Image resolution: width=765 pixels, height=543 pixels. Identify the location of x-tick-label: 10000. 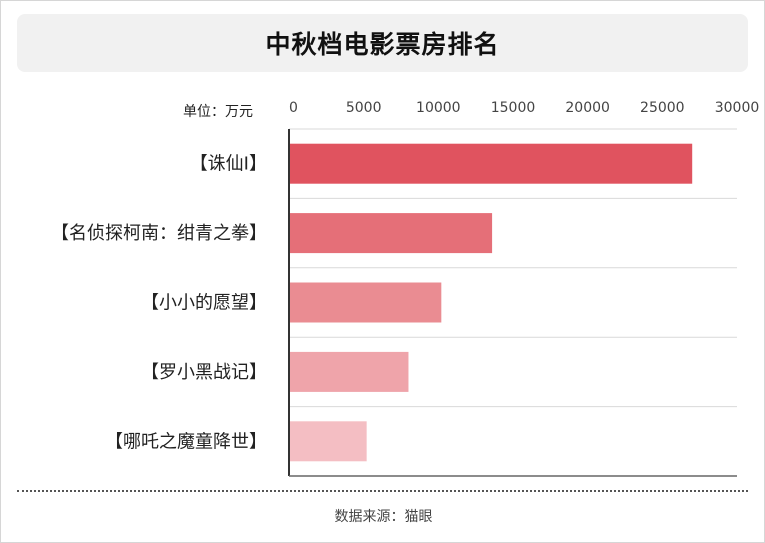
(438, 108).